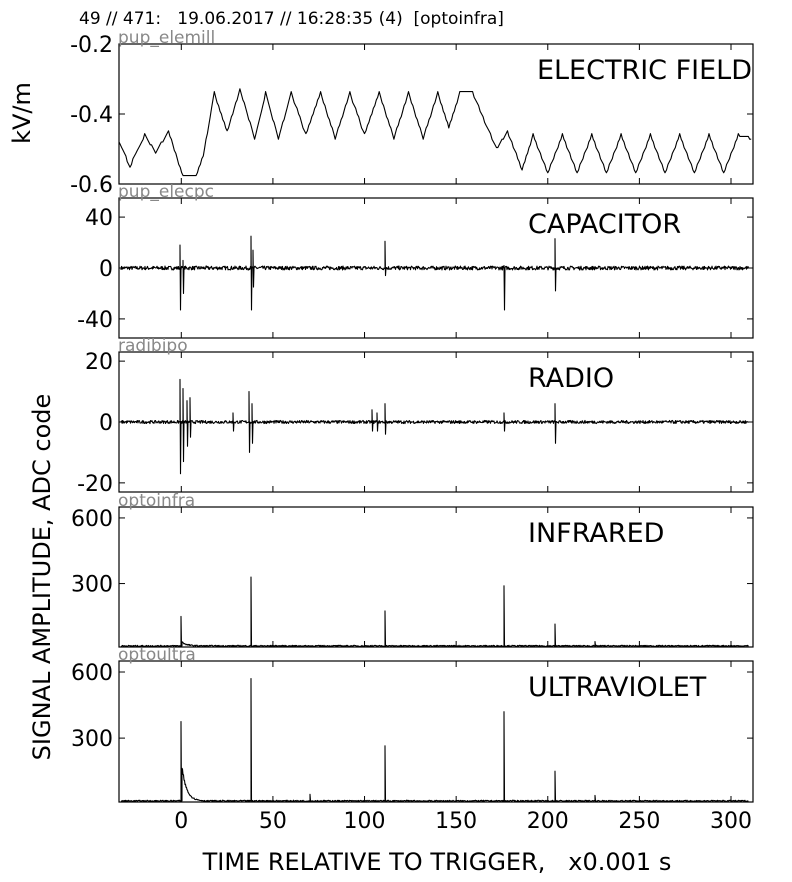 The height and width of the screenshot is (882, 792). I want to click on x-tick-label: 50, so click(273, 821).